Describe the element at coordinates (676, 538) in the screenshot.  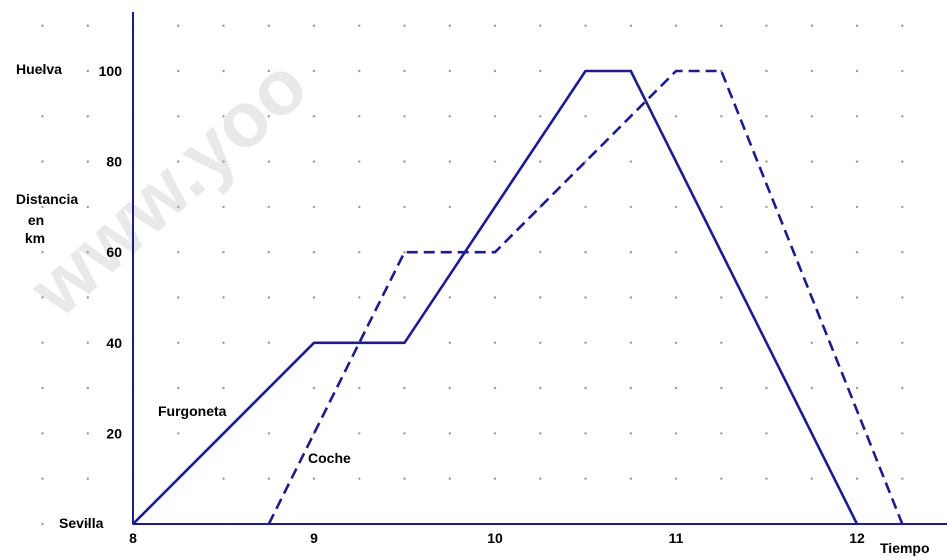
I see `x-tick-label: 11` at that location.